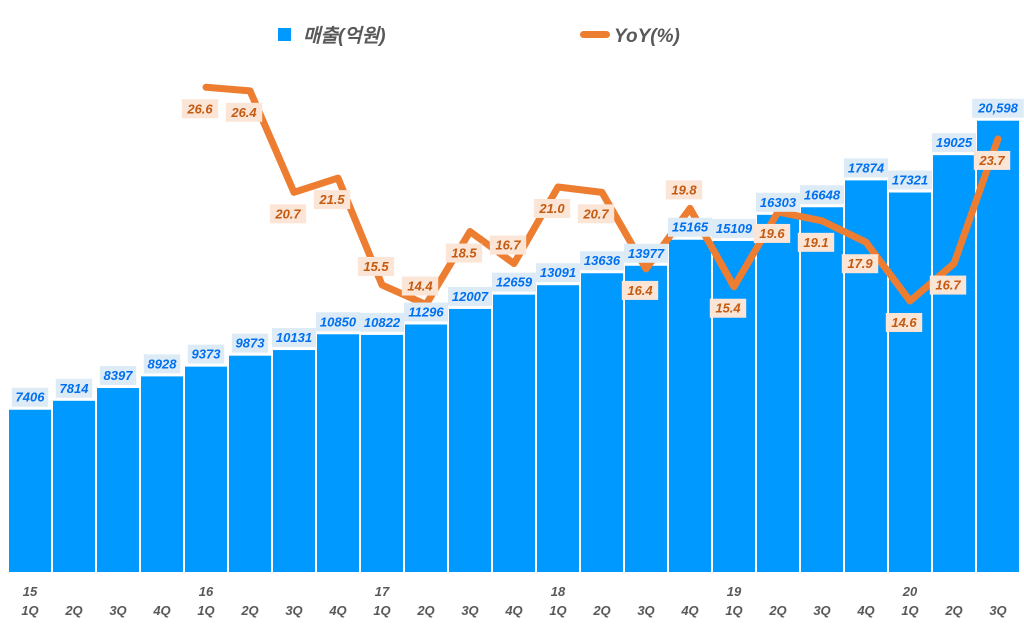 This screenshot has height=627, width=1024. Describe the element at coordinates (647, 36) in the screenshot. I see `legend-label-yoy: YoY(%)` at that location.